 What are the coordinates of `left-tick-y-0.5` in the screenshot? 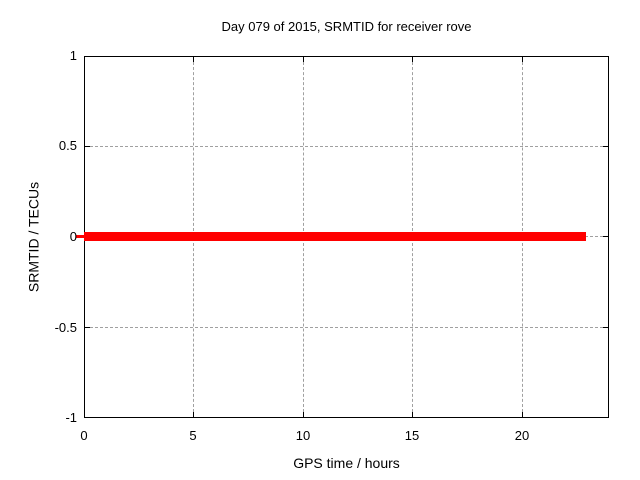 It's located at (87, 146).